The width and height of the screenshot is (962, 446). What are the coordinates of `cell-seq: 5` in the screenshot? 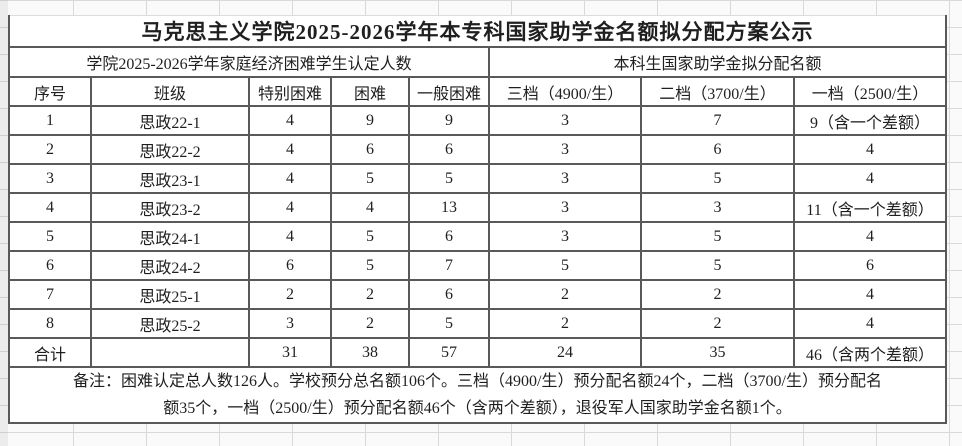 It's located at (50, 236).